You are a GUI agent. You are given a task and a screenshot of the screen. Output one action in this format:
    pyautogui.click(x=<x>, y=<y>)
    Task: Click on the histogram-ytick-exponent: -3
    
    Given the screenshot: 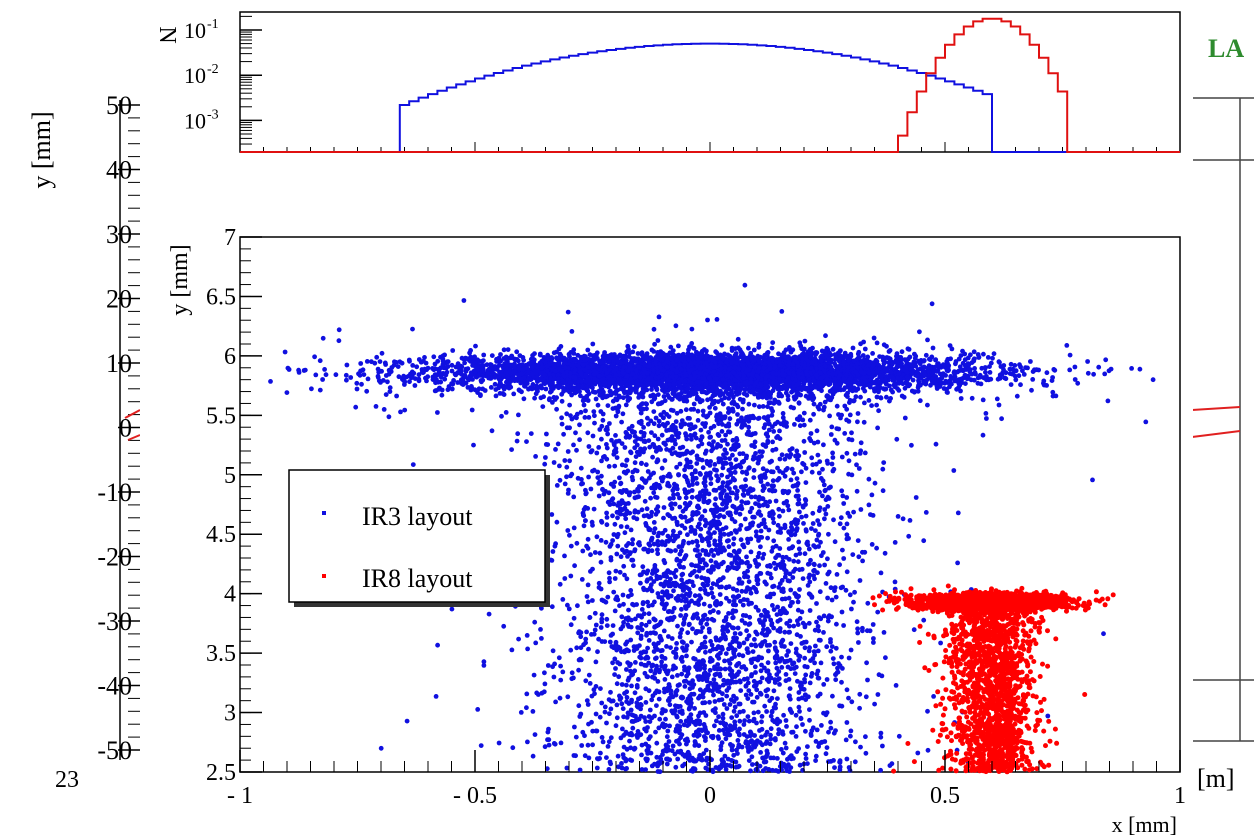 What is the action you would take?
    pyautogui.click(x=213, y=114)
    